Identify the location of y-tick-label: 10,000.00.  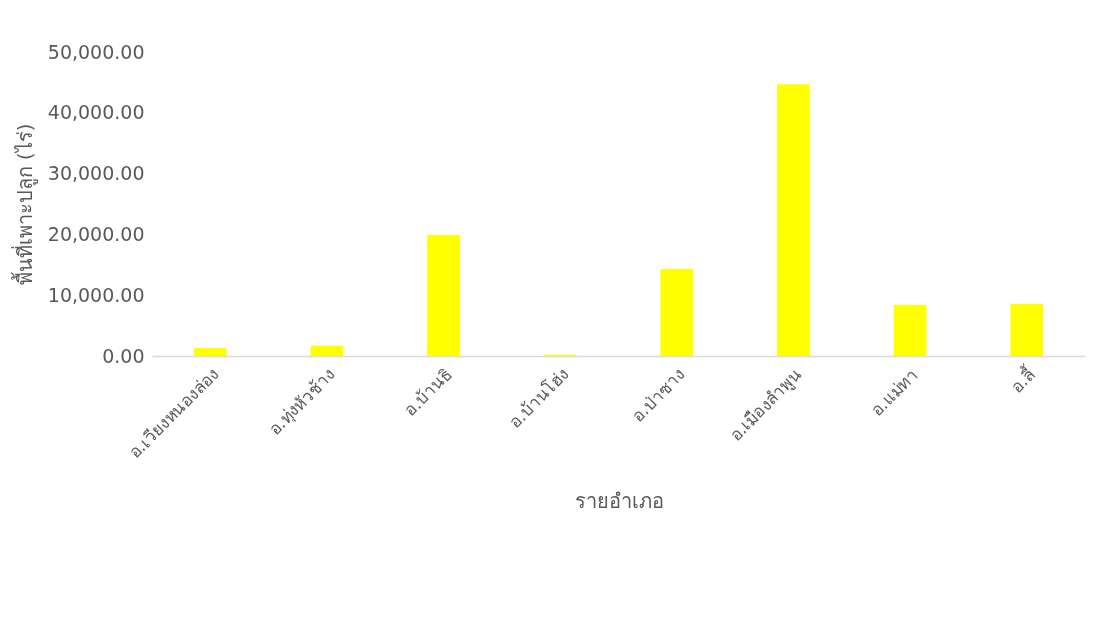
(96, 294).